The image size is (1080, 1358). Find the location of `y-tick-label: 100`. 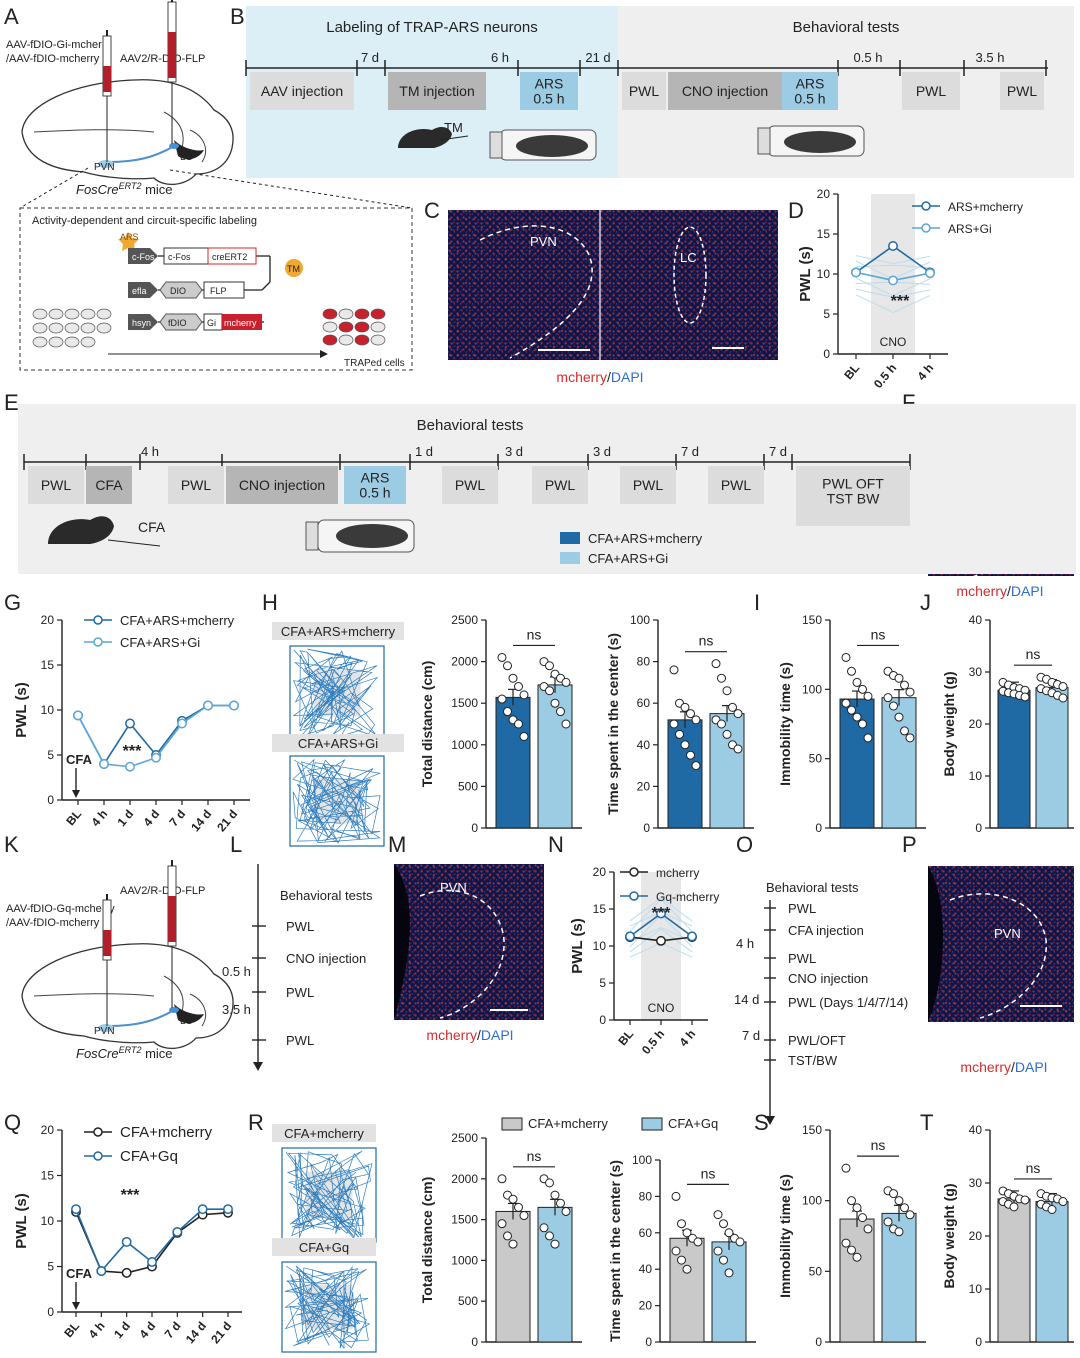

y-tick-label: 100 is located at coordinates (812, 689).